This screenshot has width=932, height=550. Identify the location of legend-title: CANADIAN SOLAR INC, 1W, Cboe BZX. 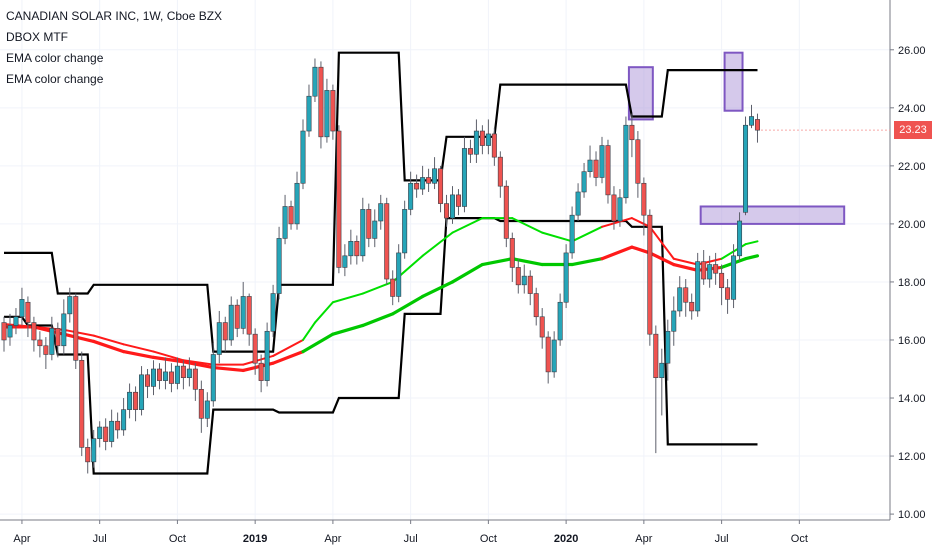
(114, 16).